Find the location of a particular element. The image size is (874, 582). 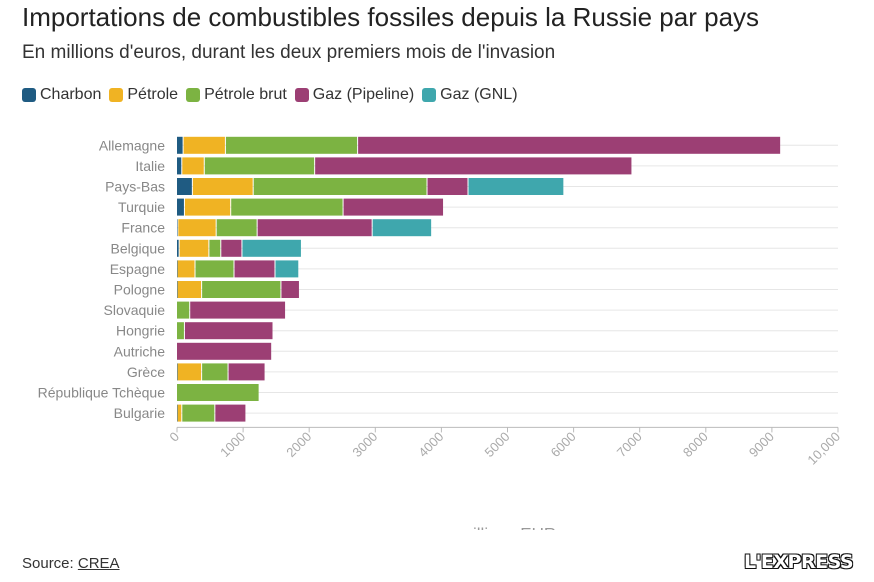

category-label: Espagne is located at coordinates (137, 269).